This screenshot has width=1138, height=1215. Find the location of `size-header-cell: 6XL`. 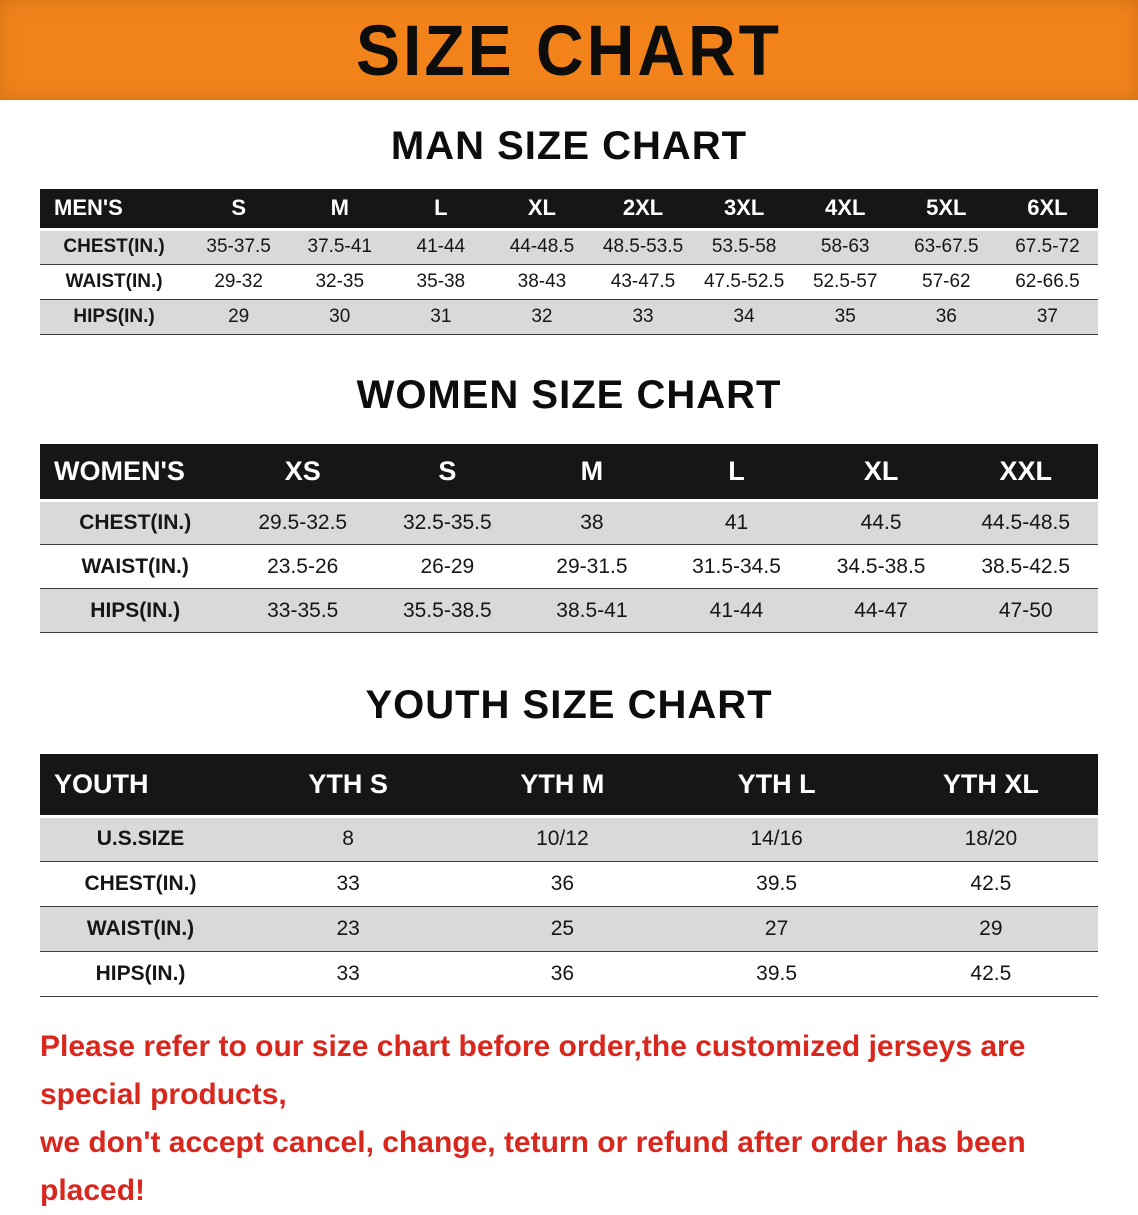

size-header-cell: 6XL is located at coordinates (1047, 210).